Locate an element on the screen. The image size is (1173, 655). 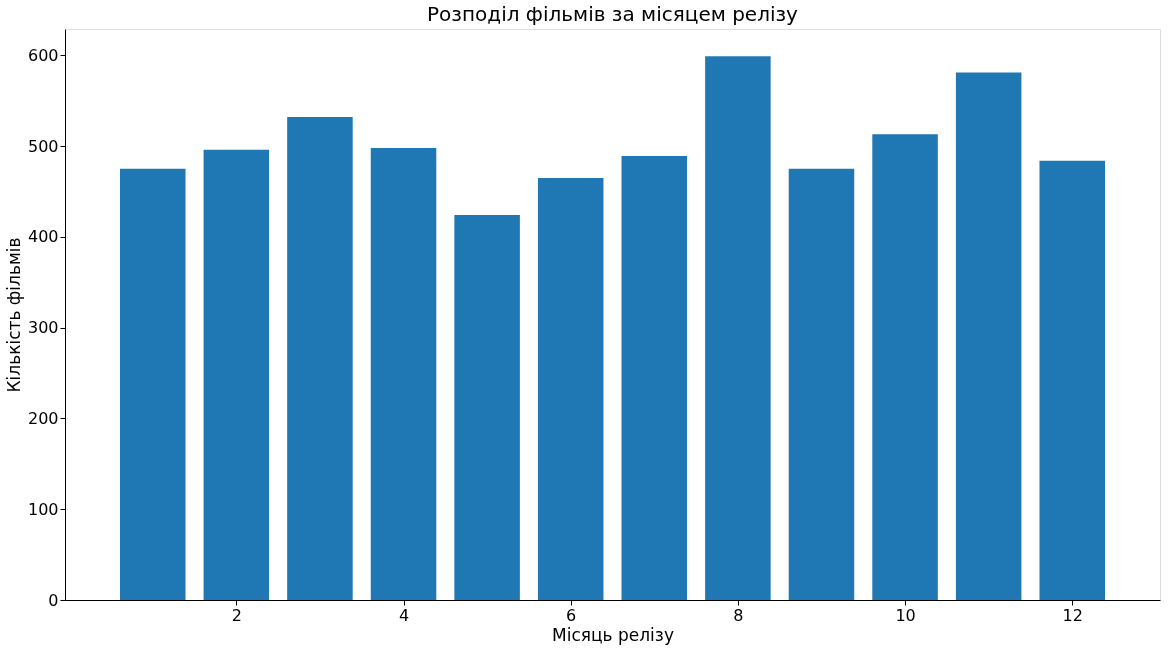
x-tick-label: 6 is located at coordinates (571, 615).